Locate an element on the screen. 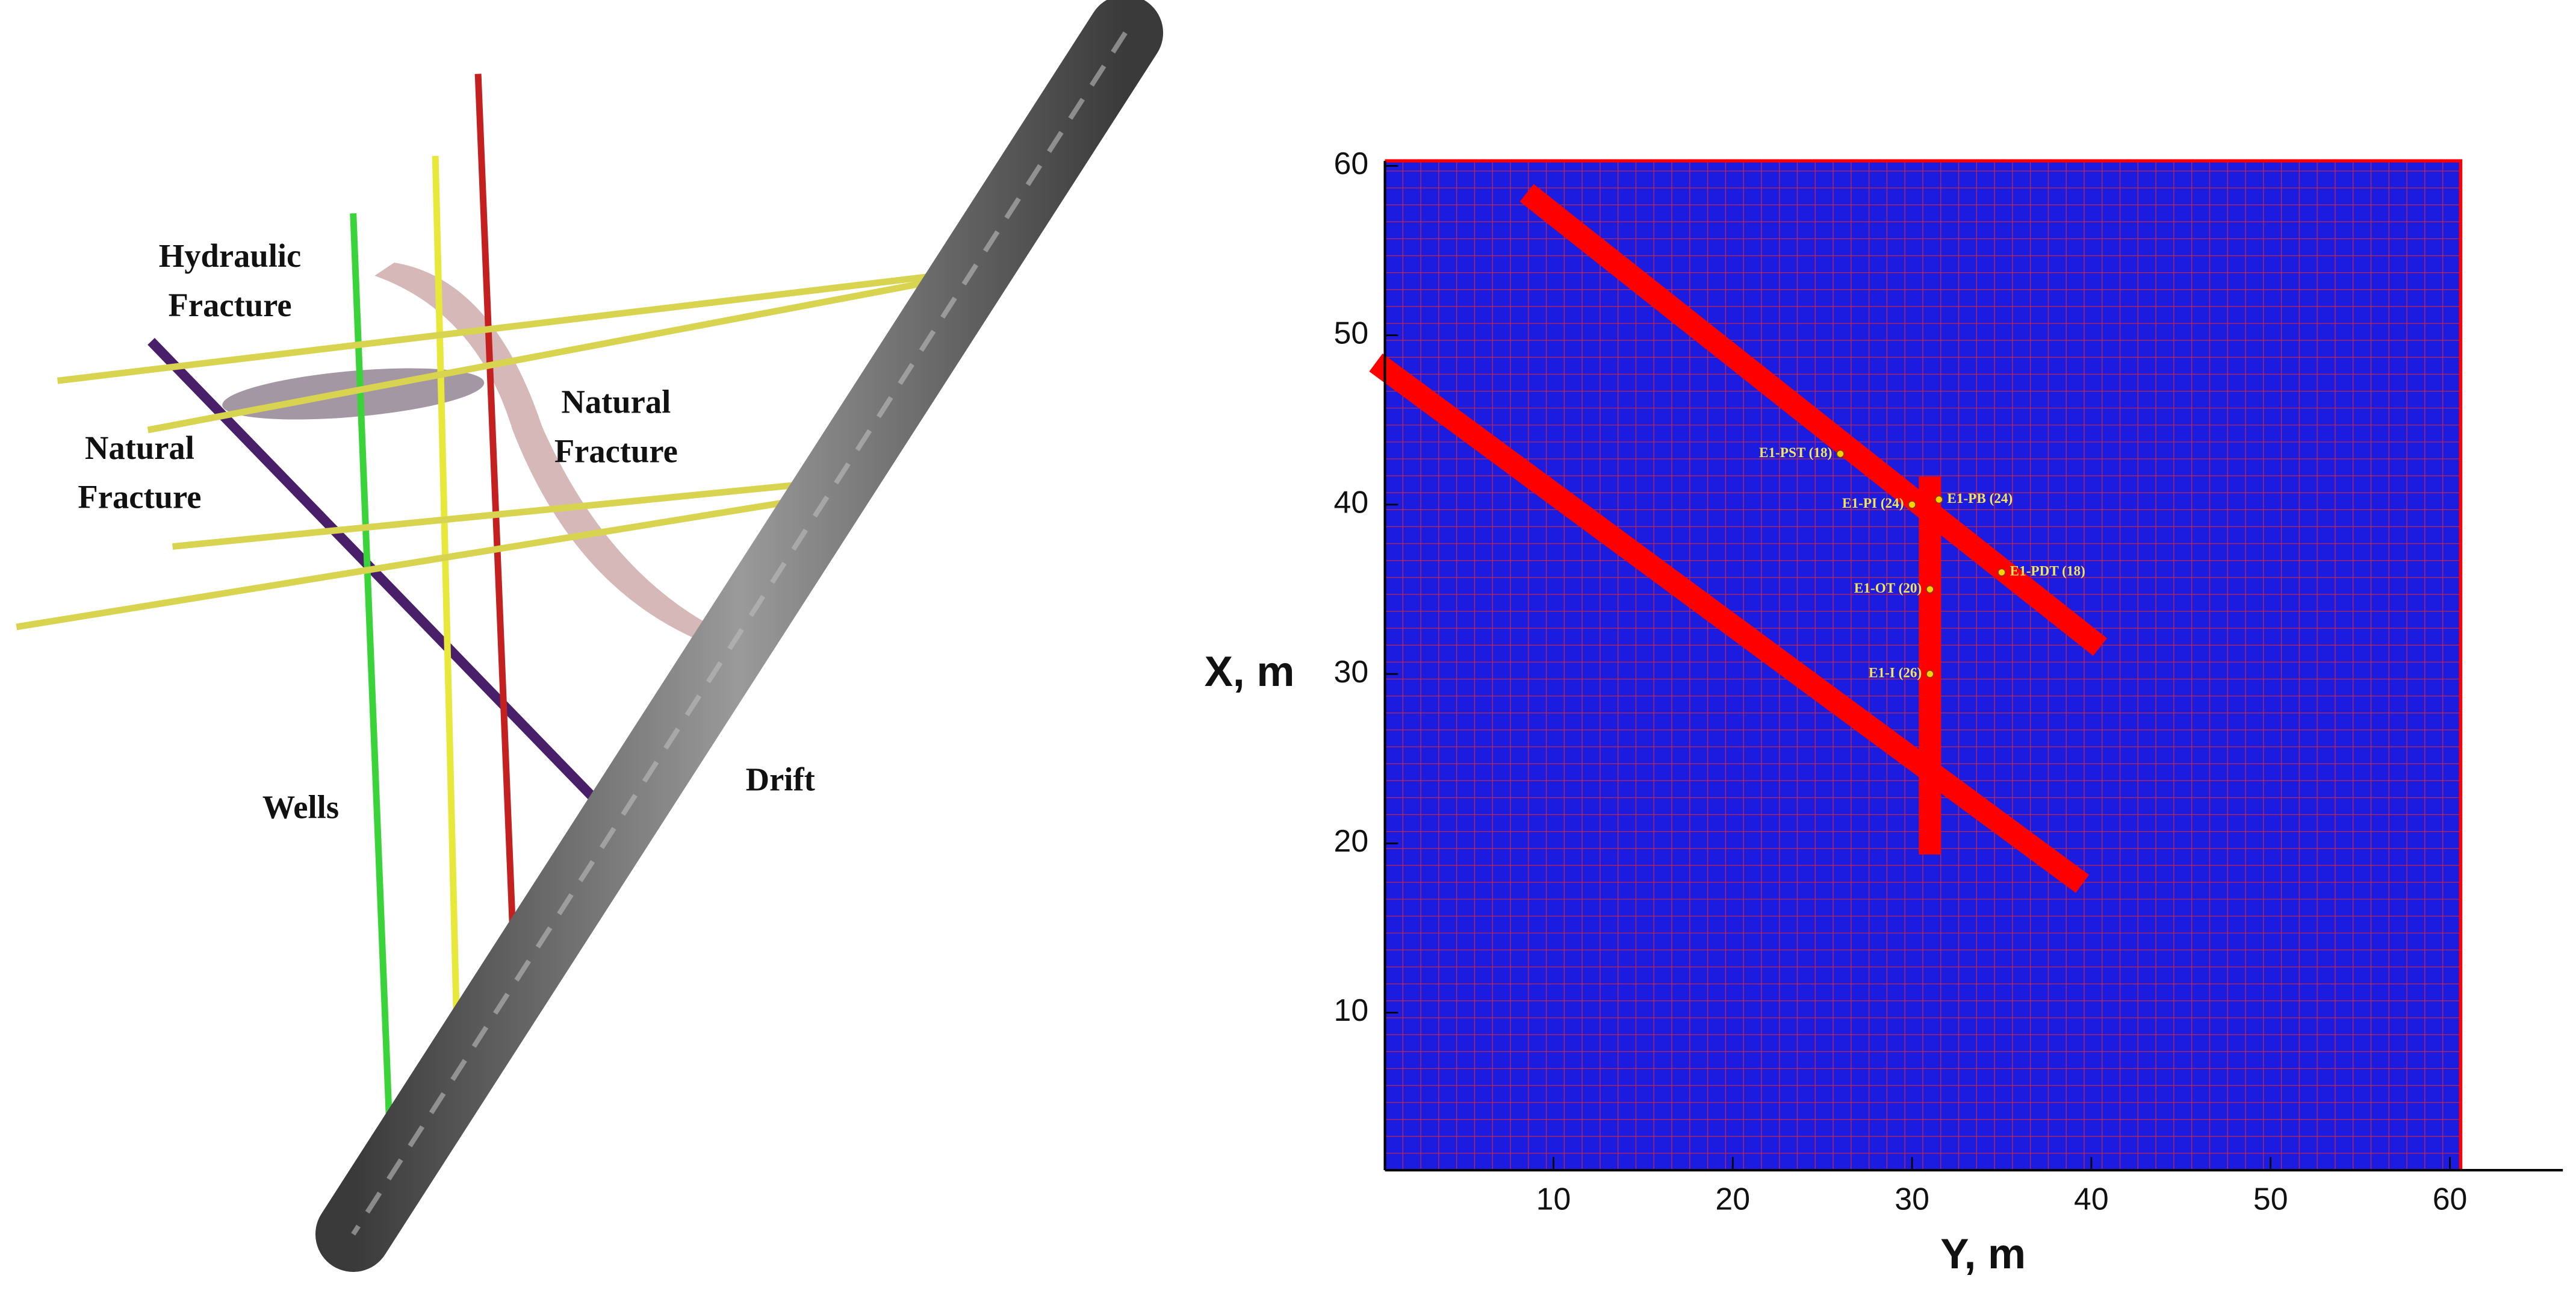 The width and height of the screenshot is (2576, 1290). y-axis-title: X, m is located at coordinates (1250, 672).